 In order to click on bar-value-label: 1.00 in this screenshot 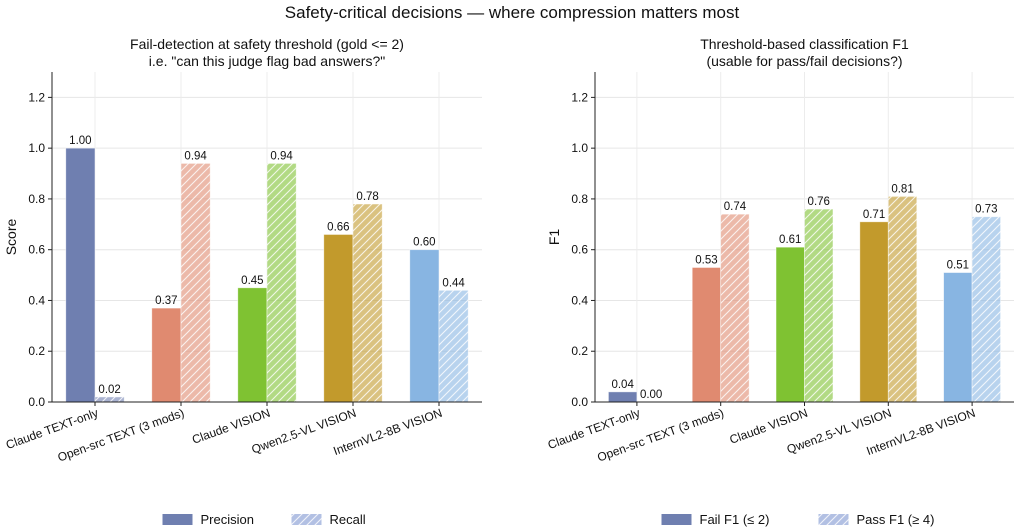, I will do `click(80, 141)`.